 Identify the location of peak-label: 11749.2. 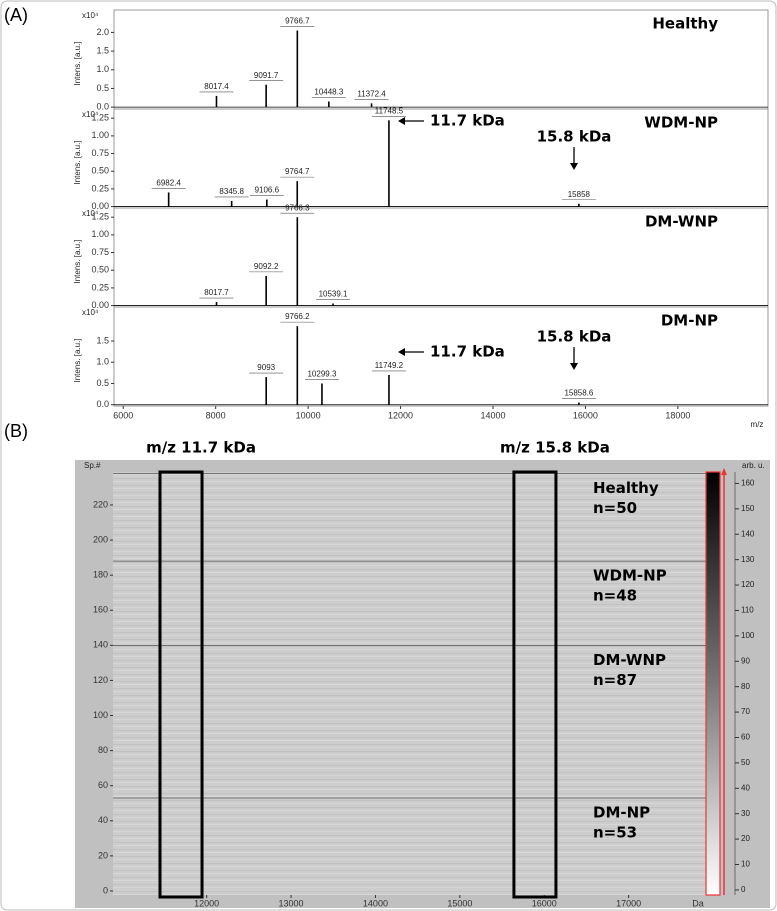
(389, 365).